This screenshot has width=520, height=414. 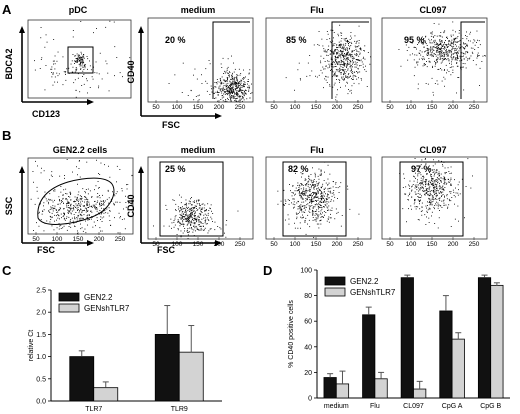 What do you see at coordinates (298, 169) in the screenshot?
I see `flow-percent-b-flu: 82 %` at bounding box center [298, 169].